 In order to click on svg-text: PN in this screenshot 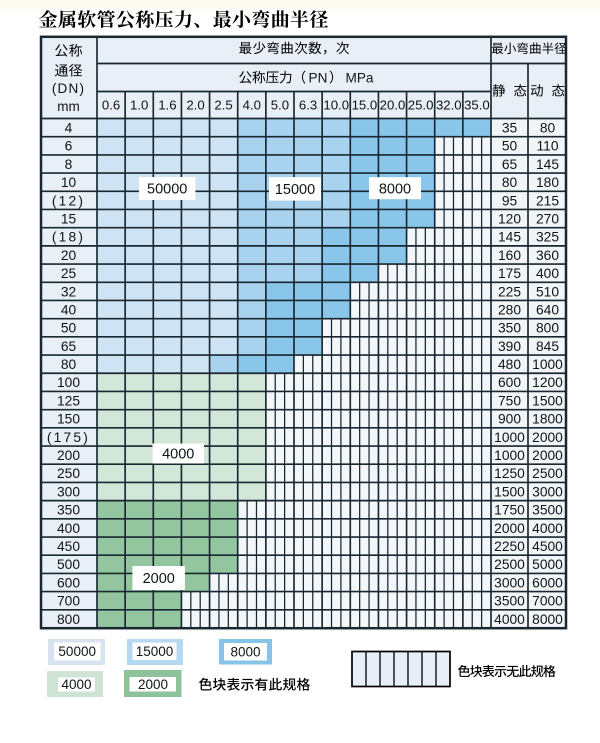, I will do `click(318, 77)`.